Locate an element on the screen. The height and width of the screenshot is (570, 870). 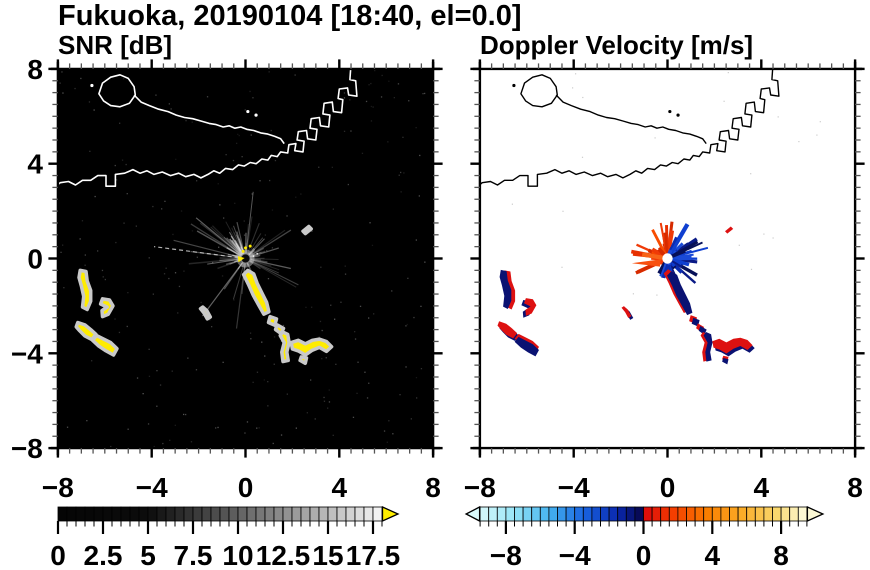
vel-over-range-arrow is located at coordinates (815, 514).